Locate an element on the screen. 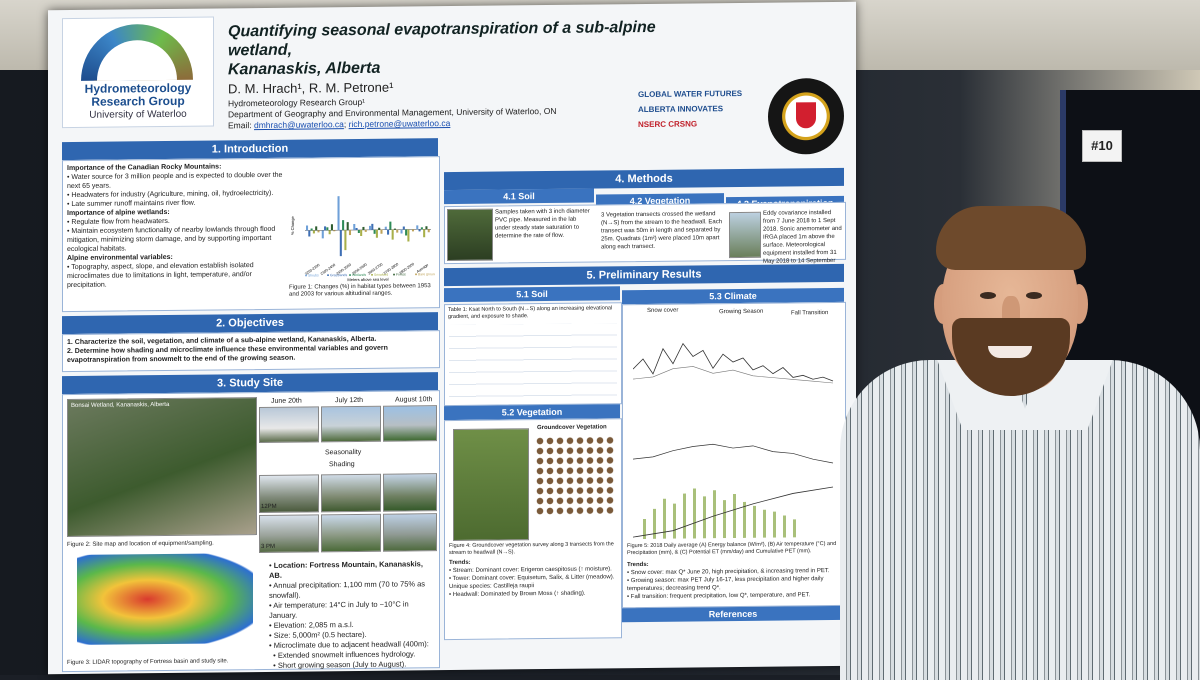  lidar-topography-image is located at coordinates (165, 599).